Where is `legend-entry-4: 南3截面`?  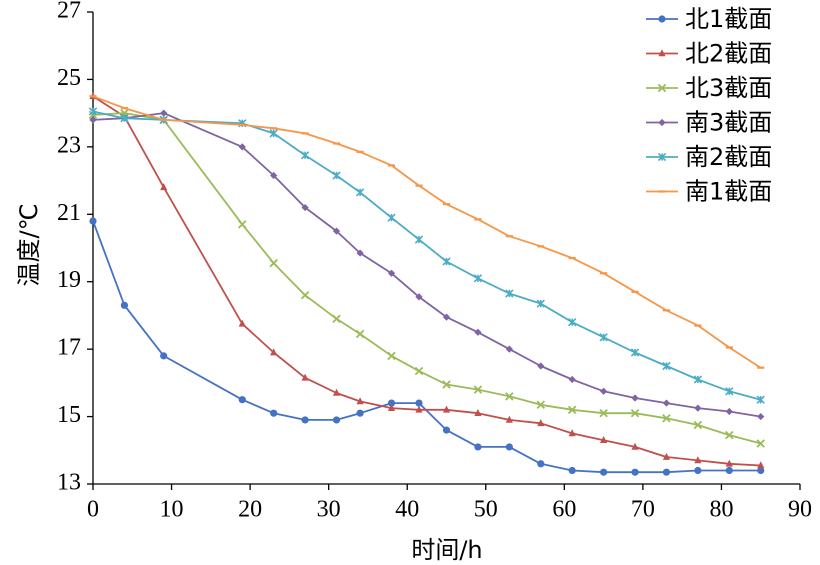 legend-entry-4: 南3截面 is located at coordinates (709, 123).